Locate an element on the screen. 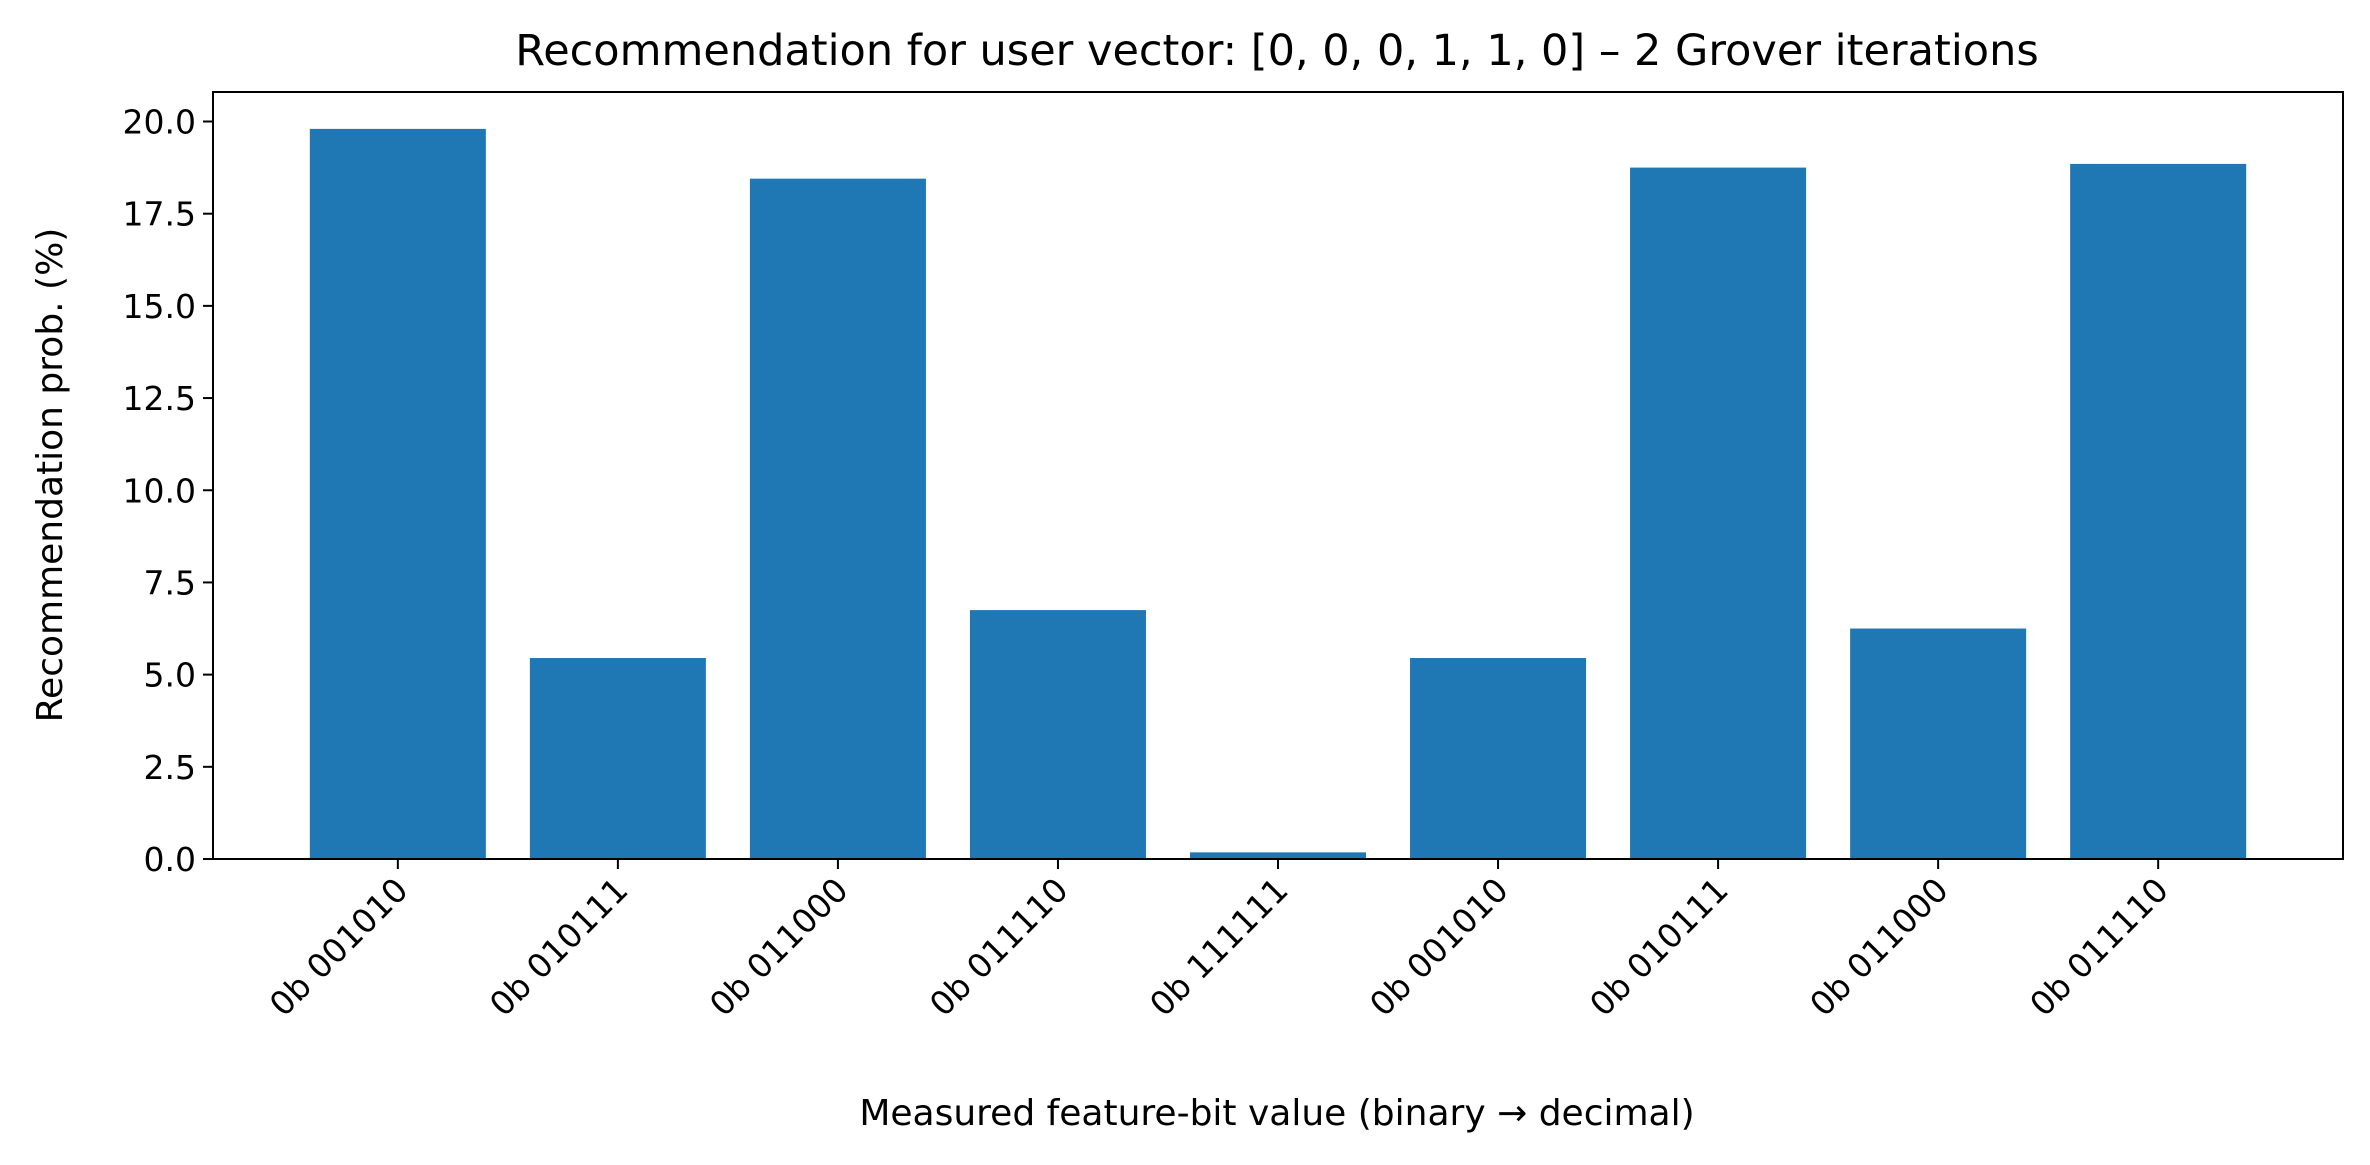 This screenshot has width=2370, height=1165. y-tick-label: 5.0 is located at coordinates (170, 675).